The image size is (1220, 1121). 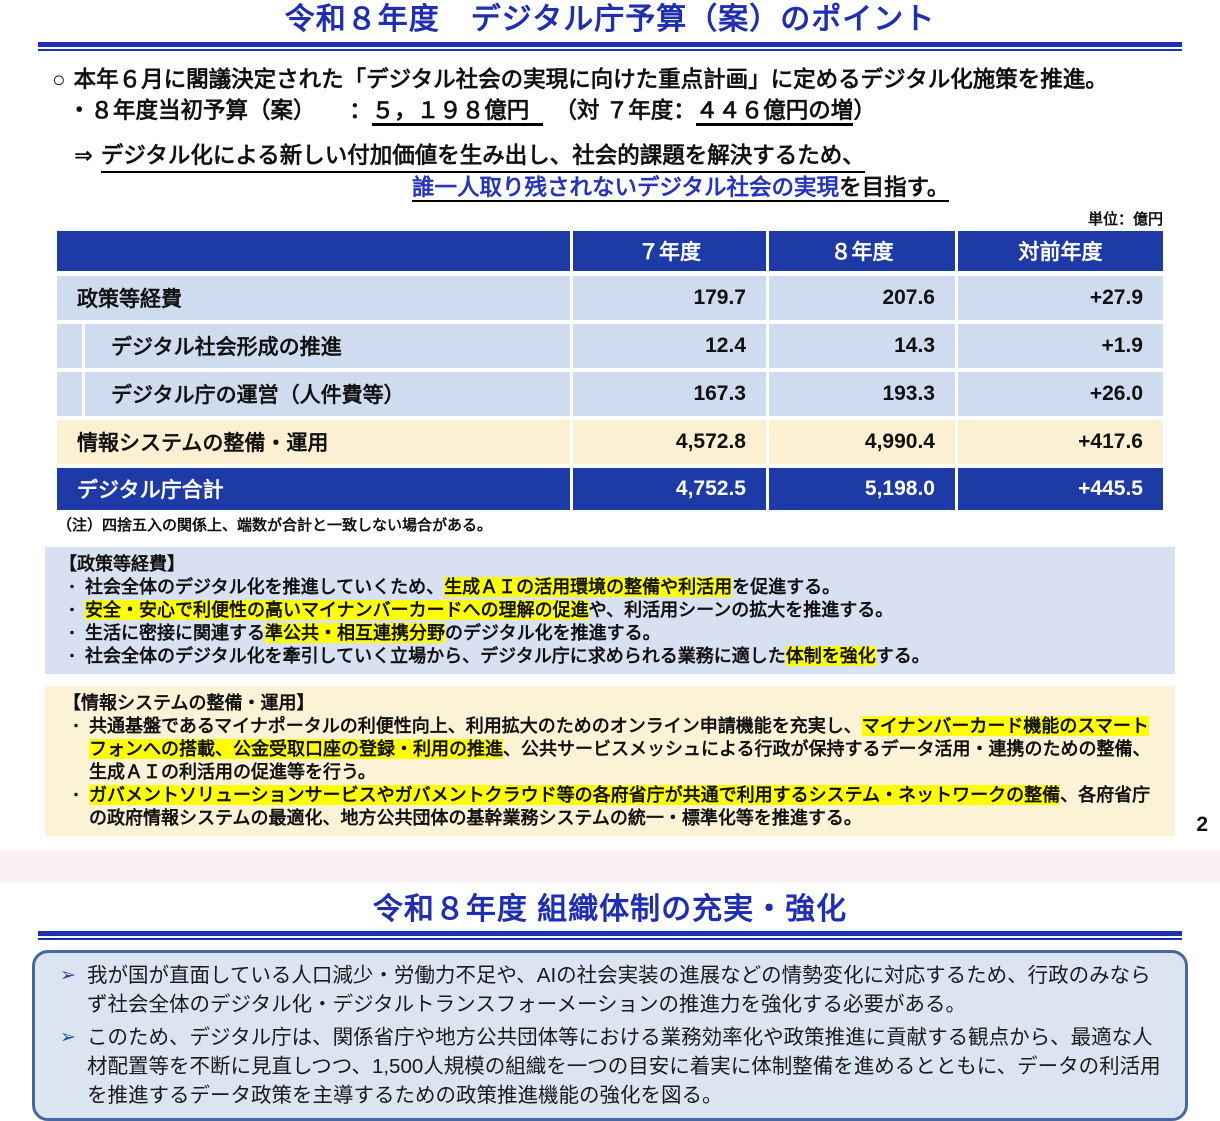 I want to click on intro-line-3: ⇒ デジタル化による新しい付加価値を生み出し、社会的課題を解決するため、, so click(x=627, y=157).